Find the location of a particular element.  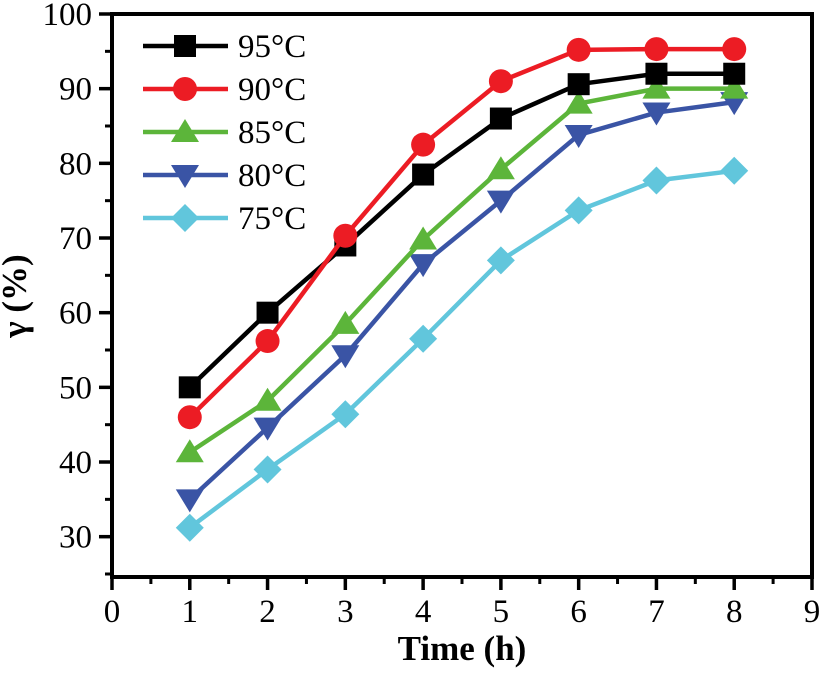

x-tick-label: 6 is located at coordinates (578, 612).